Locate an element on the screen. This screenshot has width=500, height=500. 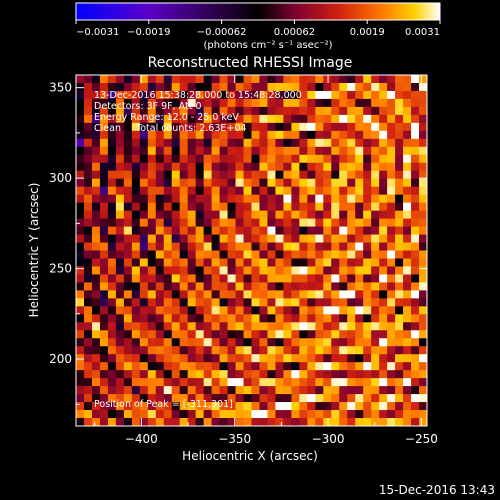
annotation-energy-range: Energy Range: 12.0 - 25.0 keV is located at coordinates (166, 117).